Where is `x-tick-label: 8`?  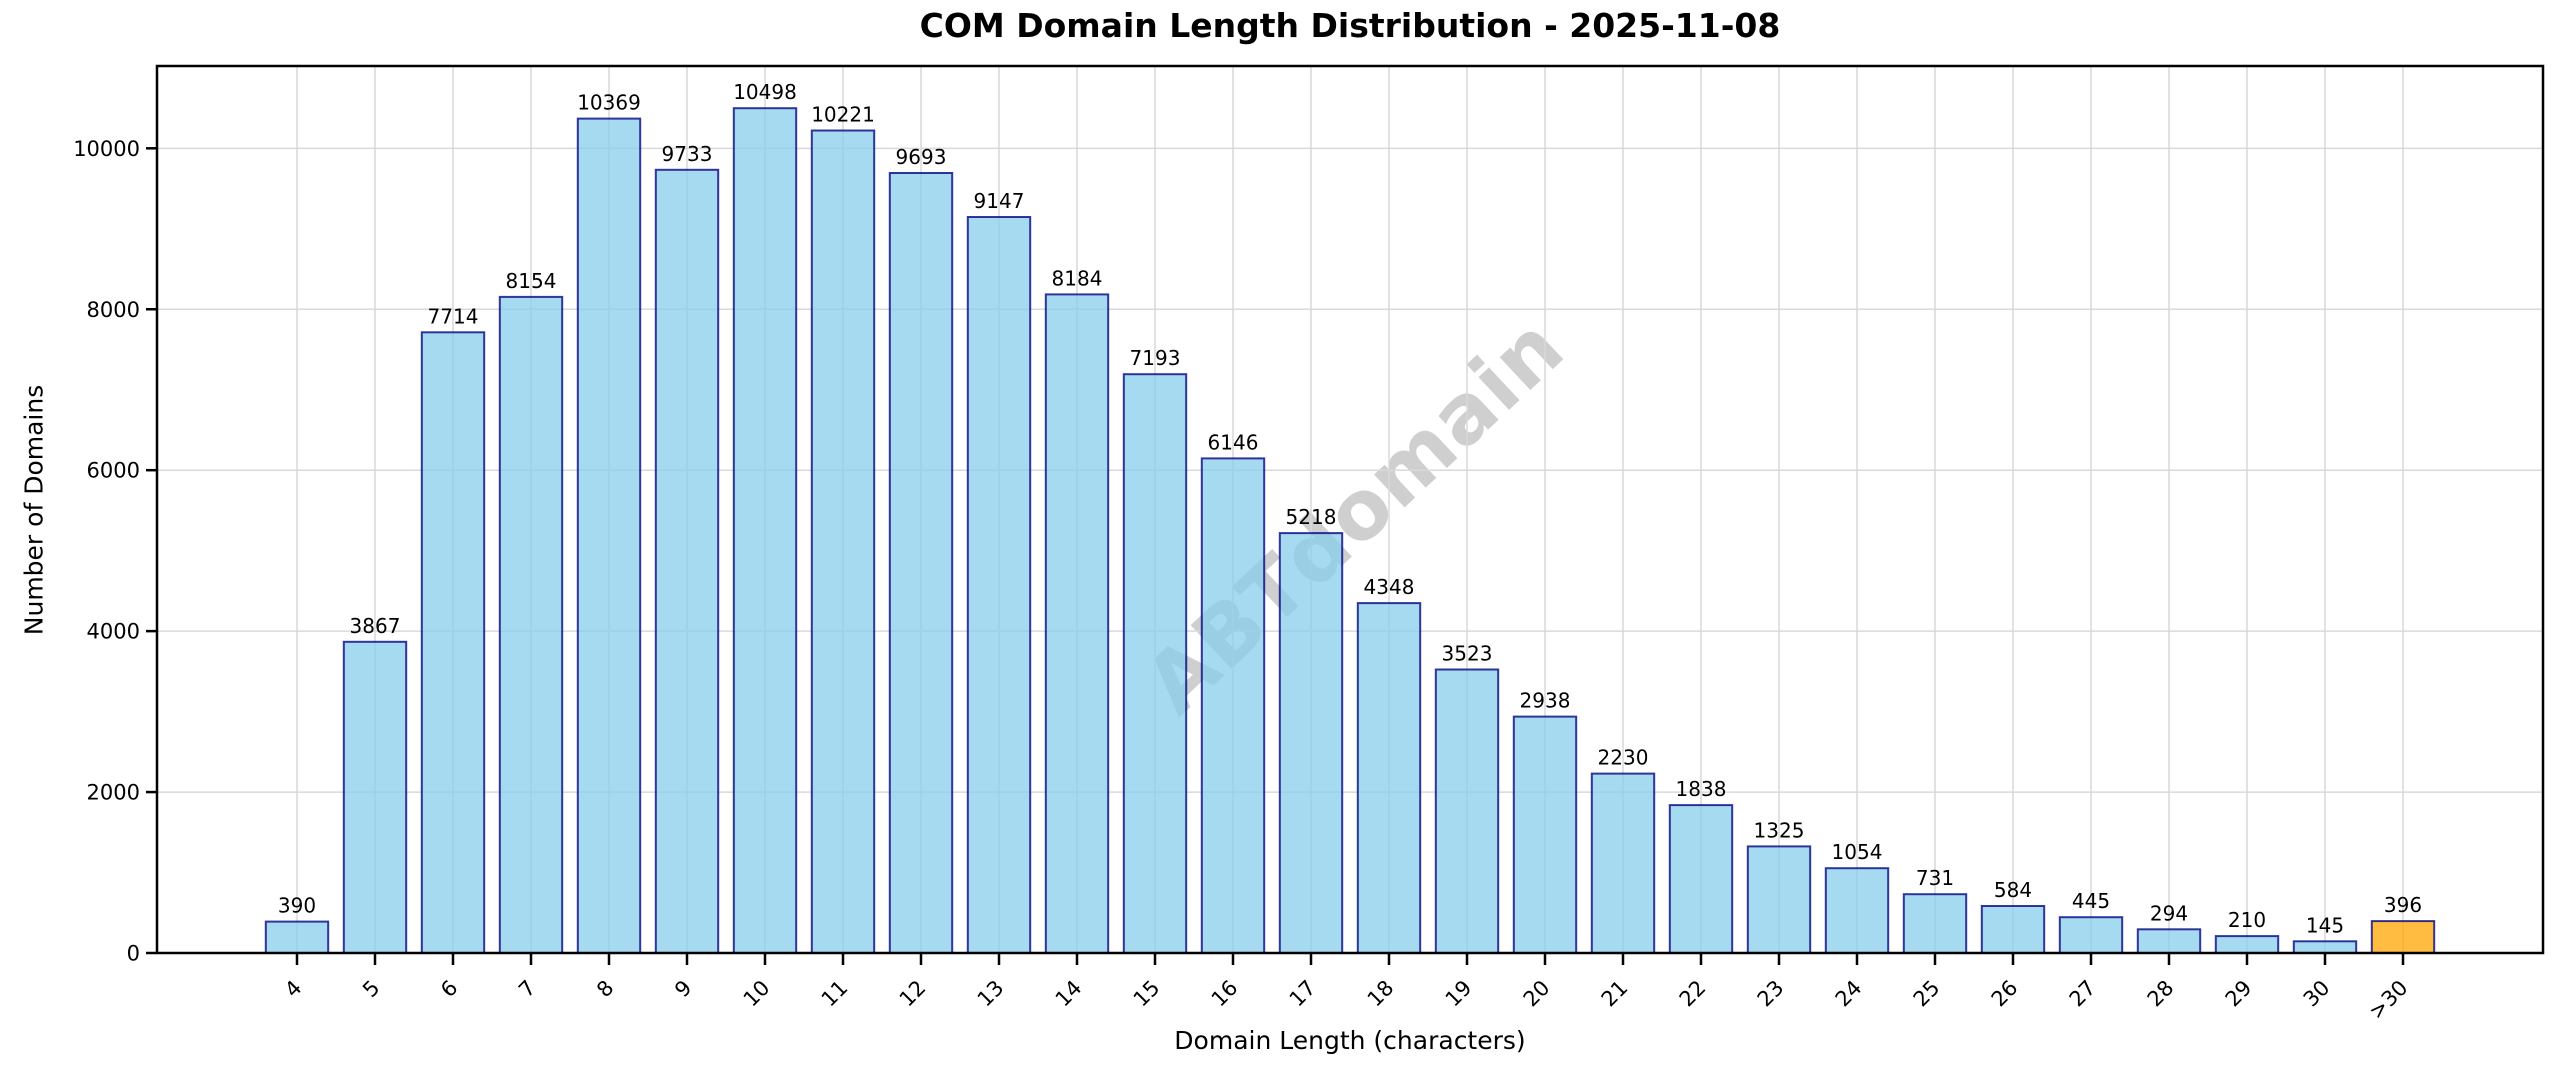
x-tick-label: 8 is located at coordinates (605, 989).